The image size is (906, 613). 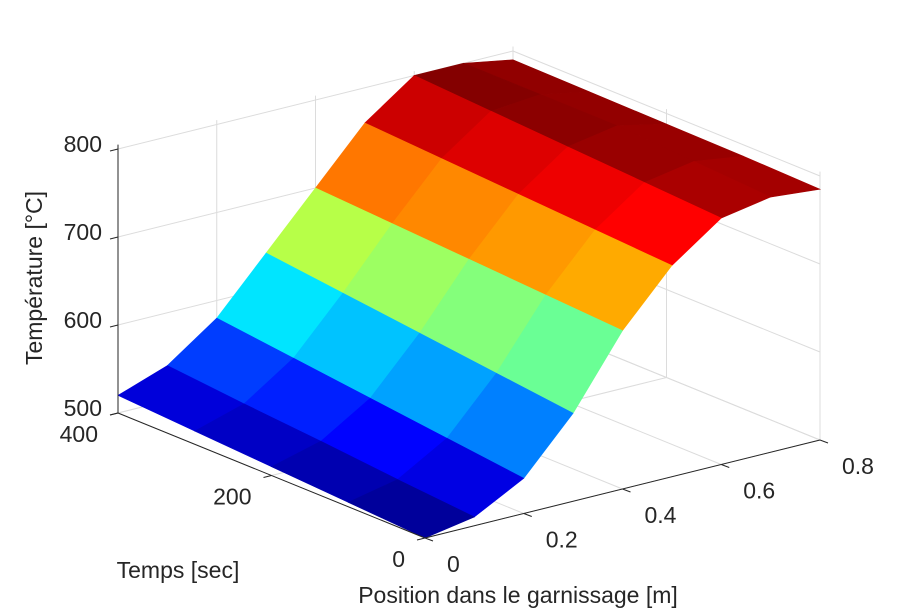 I want to click on y-axis-label: Temps [sec], so click(x=178, y=570).